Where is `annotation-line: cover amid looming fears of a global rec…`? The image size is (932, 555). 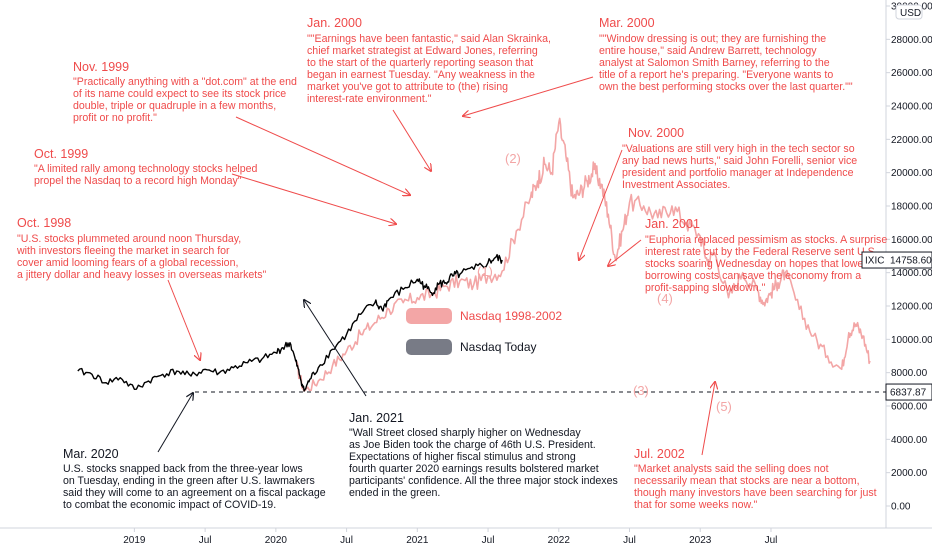 annotation-line: cover amid looming fears of a global rec… is located at coordinates (127, 263).